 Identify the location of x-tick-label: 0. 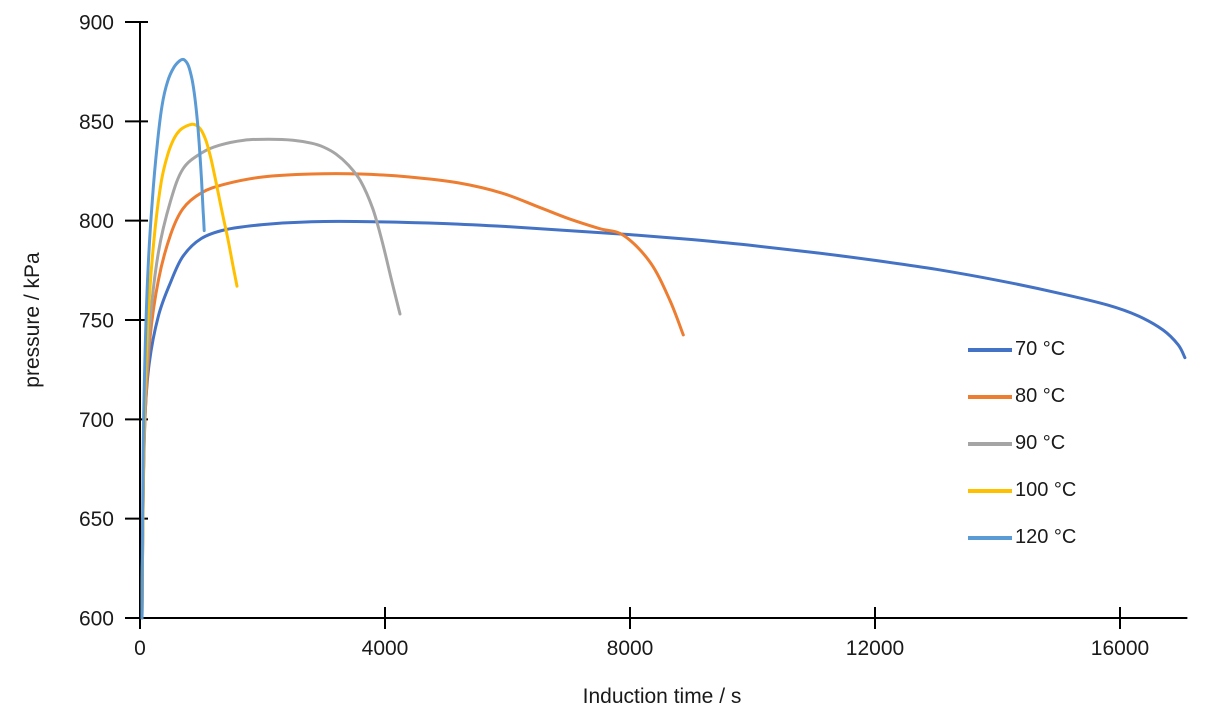
(140, 648).